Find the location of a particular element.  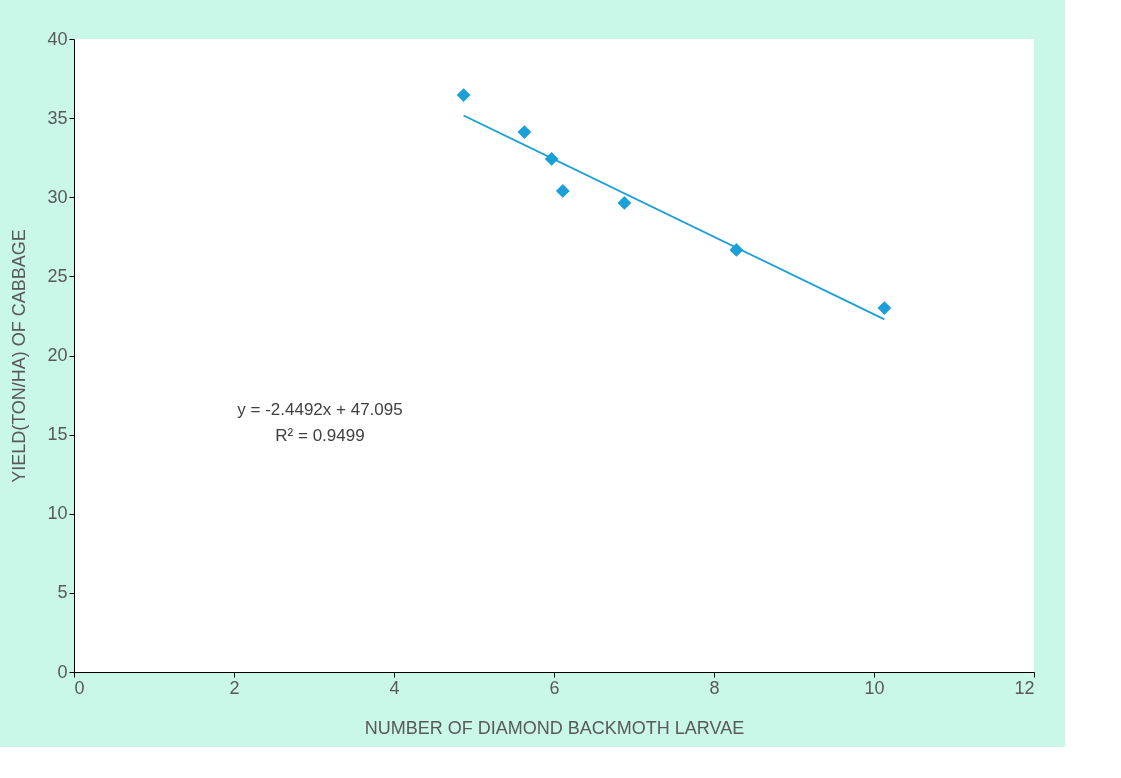

x-axis-title: NUMBER OF DIAMOND BACKMOTH LARVAE is located at coordinates (554, 727).